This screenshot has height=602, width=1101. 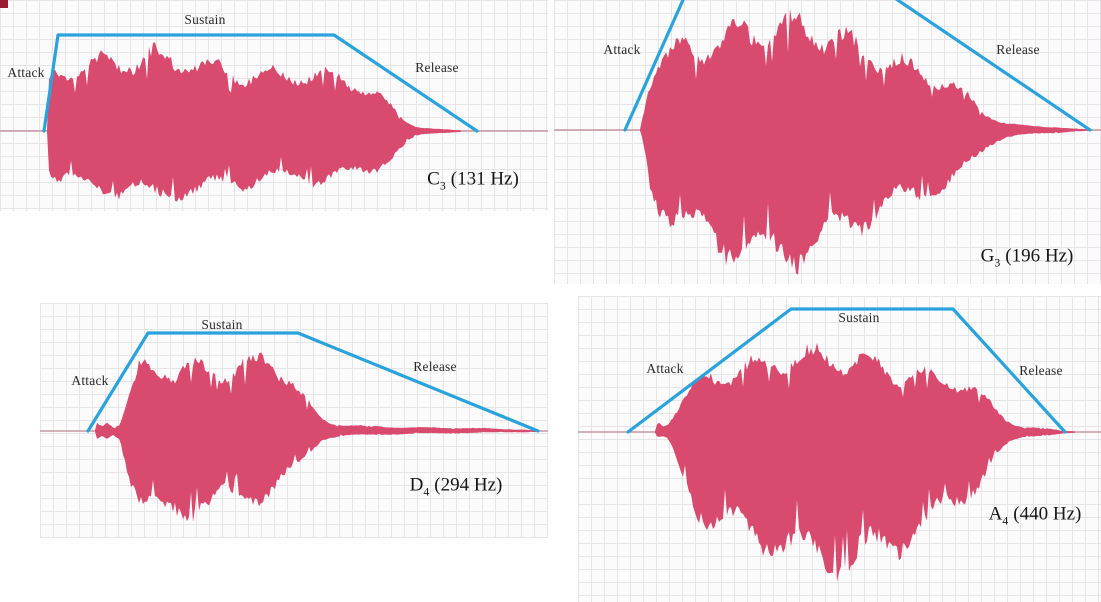 I want to click on corner-marker, so click(x=4, y=4).